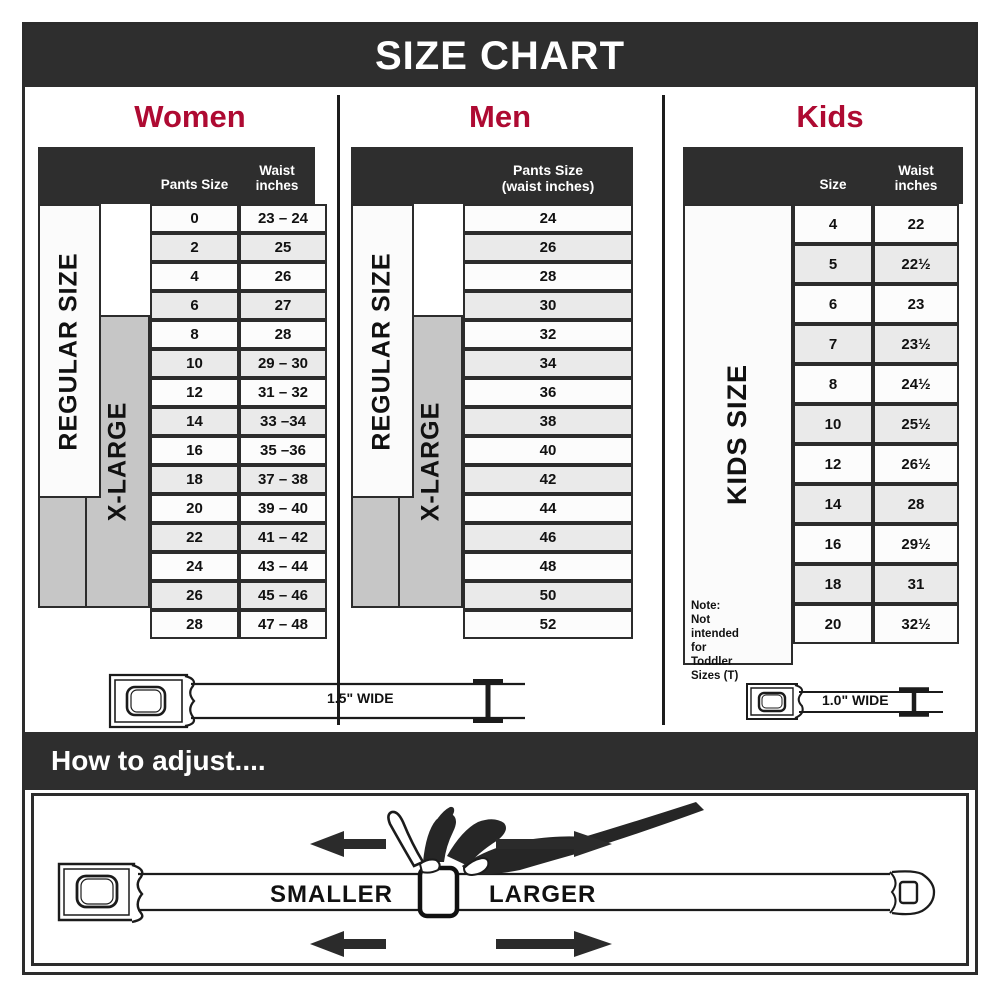 Image resolution: width=1000 pixels, height=1000 pixels. What do you see at coordinates (117, 461) in the screenshot?
I see `women-category-xlarge-label: X-LARGE` at bounding box center [117, 461].